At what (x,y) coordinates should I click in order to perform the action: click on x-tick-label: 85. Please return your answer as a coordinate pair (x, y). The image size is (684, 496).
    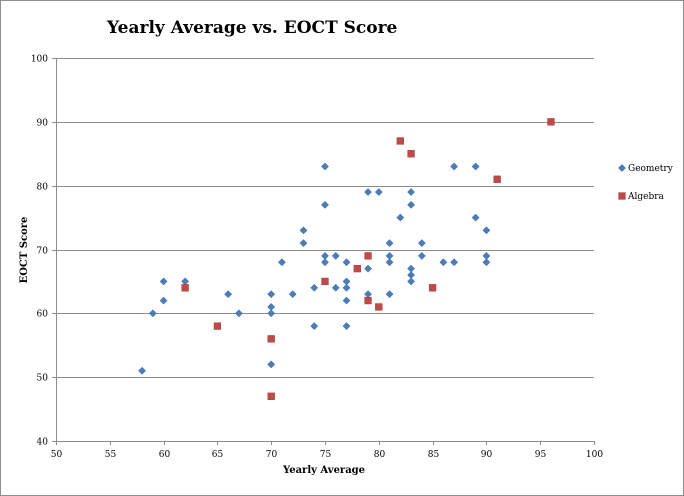
    Looking at the image, I should click on (434, 455).